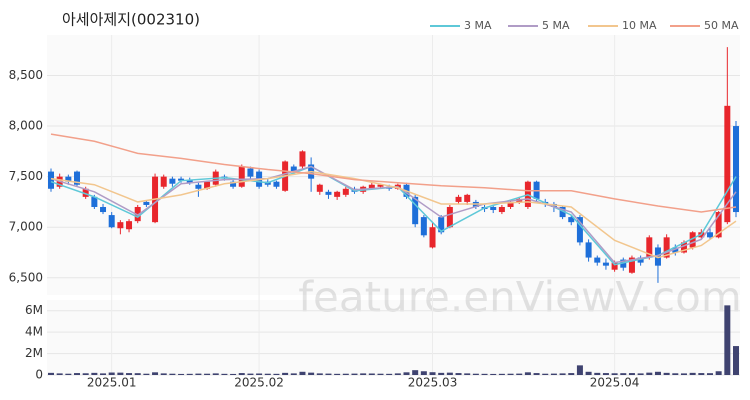 The height and width of the screenshot is (400, 750). I want to click on y-tick-label: 2M, so click(34, 353).